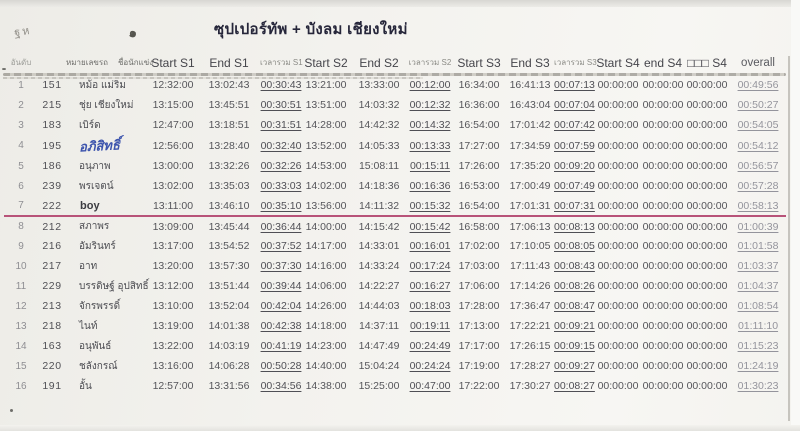 The width and height of the screenshot is (800, 431). What do you see at coordinates (758, 85) in the screenshot?
I see `cell-overall: 00:49:56` at bounding box center [758, 85].